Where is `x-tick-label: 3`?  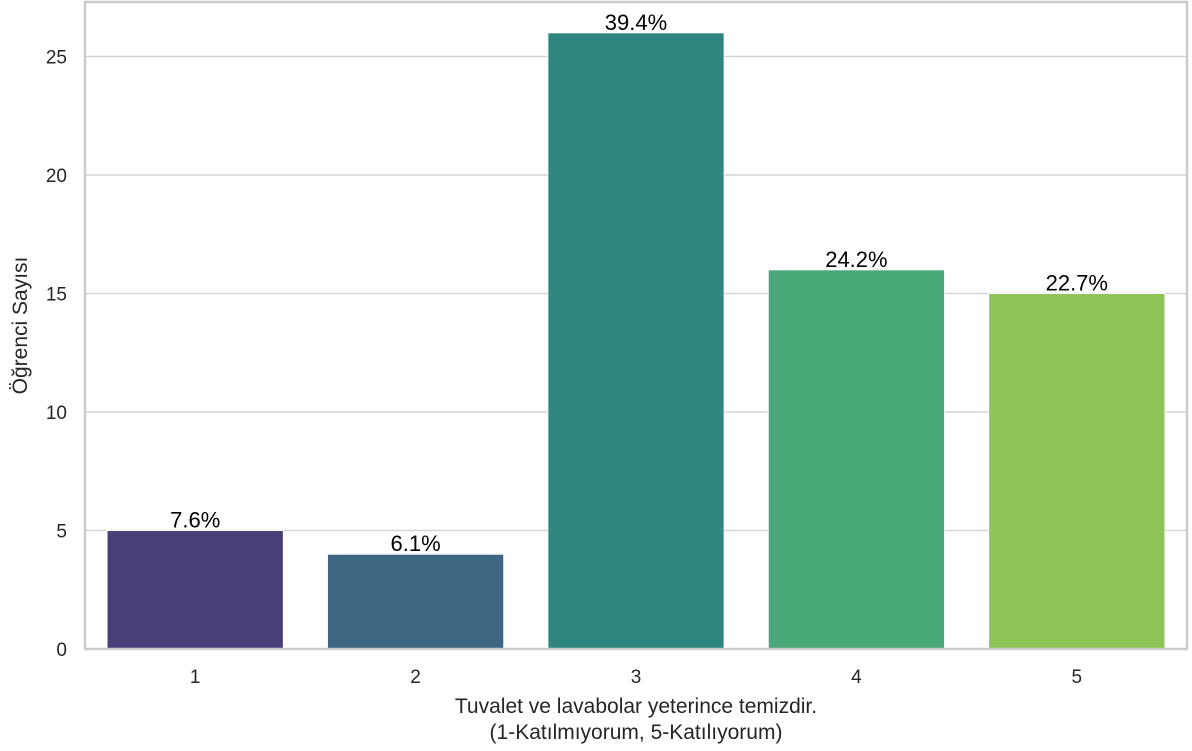
x-tick-label: 3 is located at coordinates (636, 677).